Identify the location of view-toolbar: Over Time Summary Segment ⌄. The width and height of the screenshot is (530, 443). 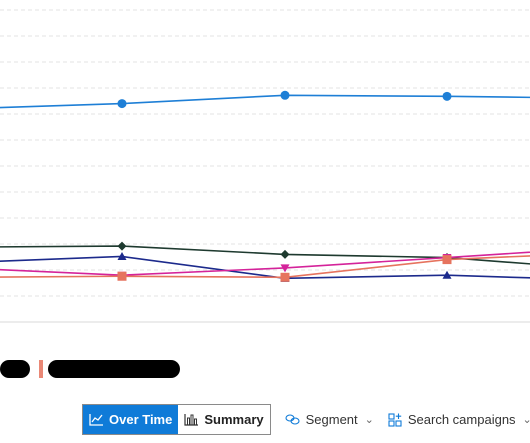
(306, 419).